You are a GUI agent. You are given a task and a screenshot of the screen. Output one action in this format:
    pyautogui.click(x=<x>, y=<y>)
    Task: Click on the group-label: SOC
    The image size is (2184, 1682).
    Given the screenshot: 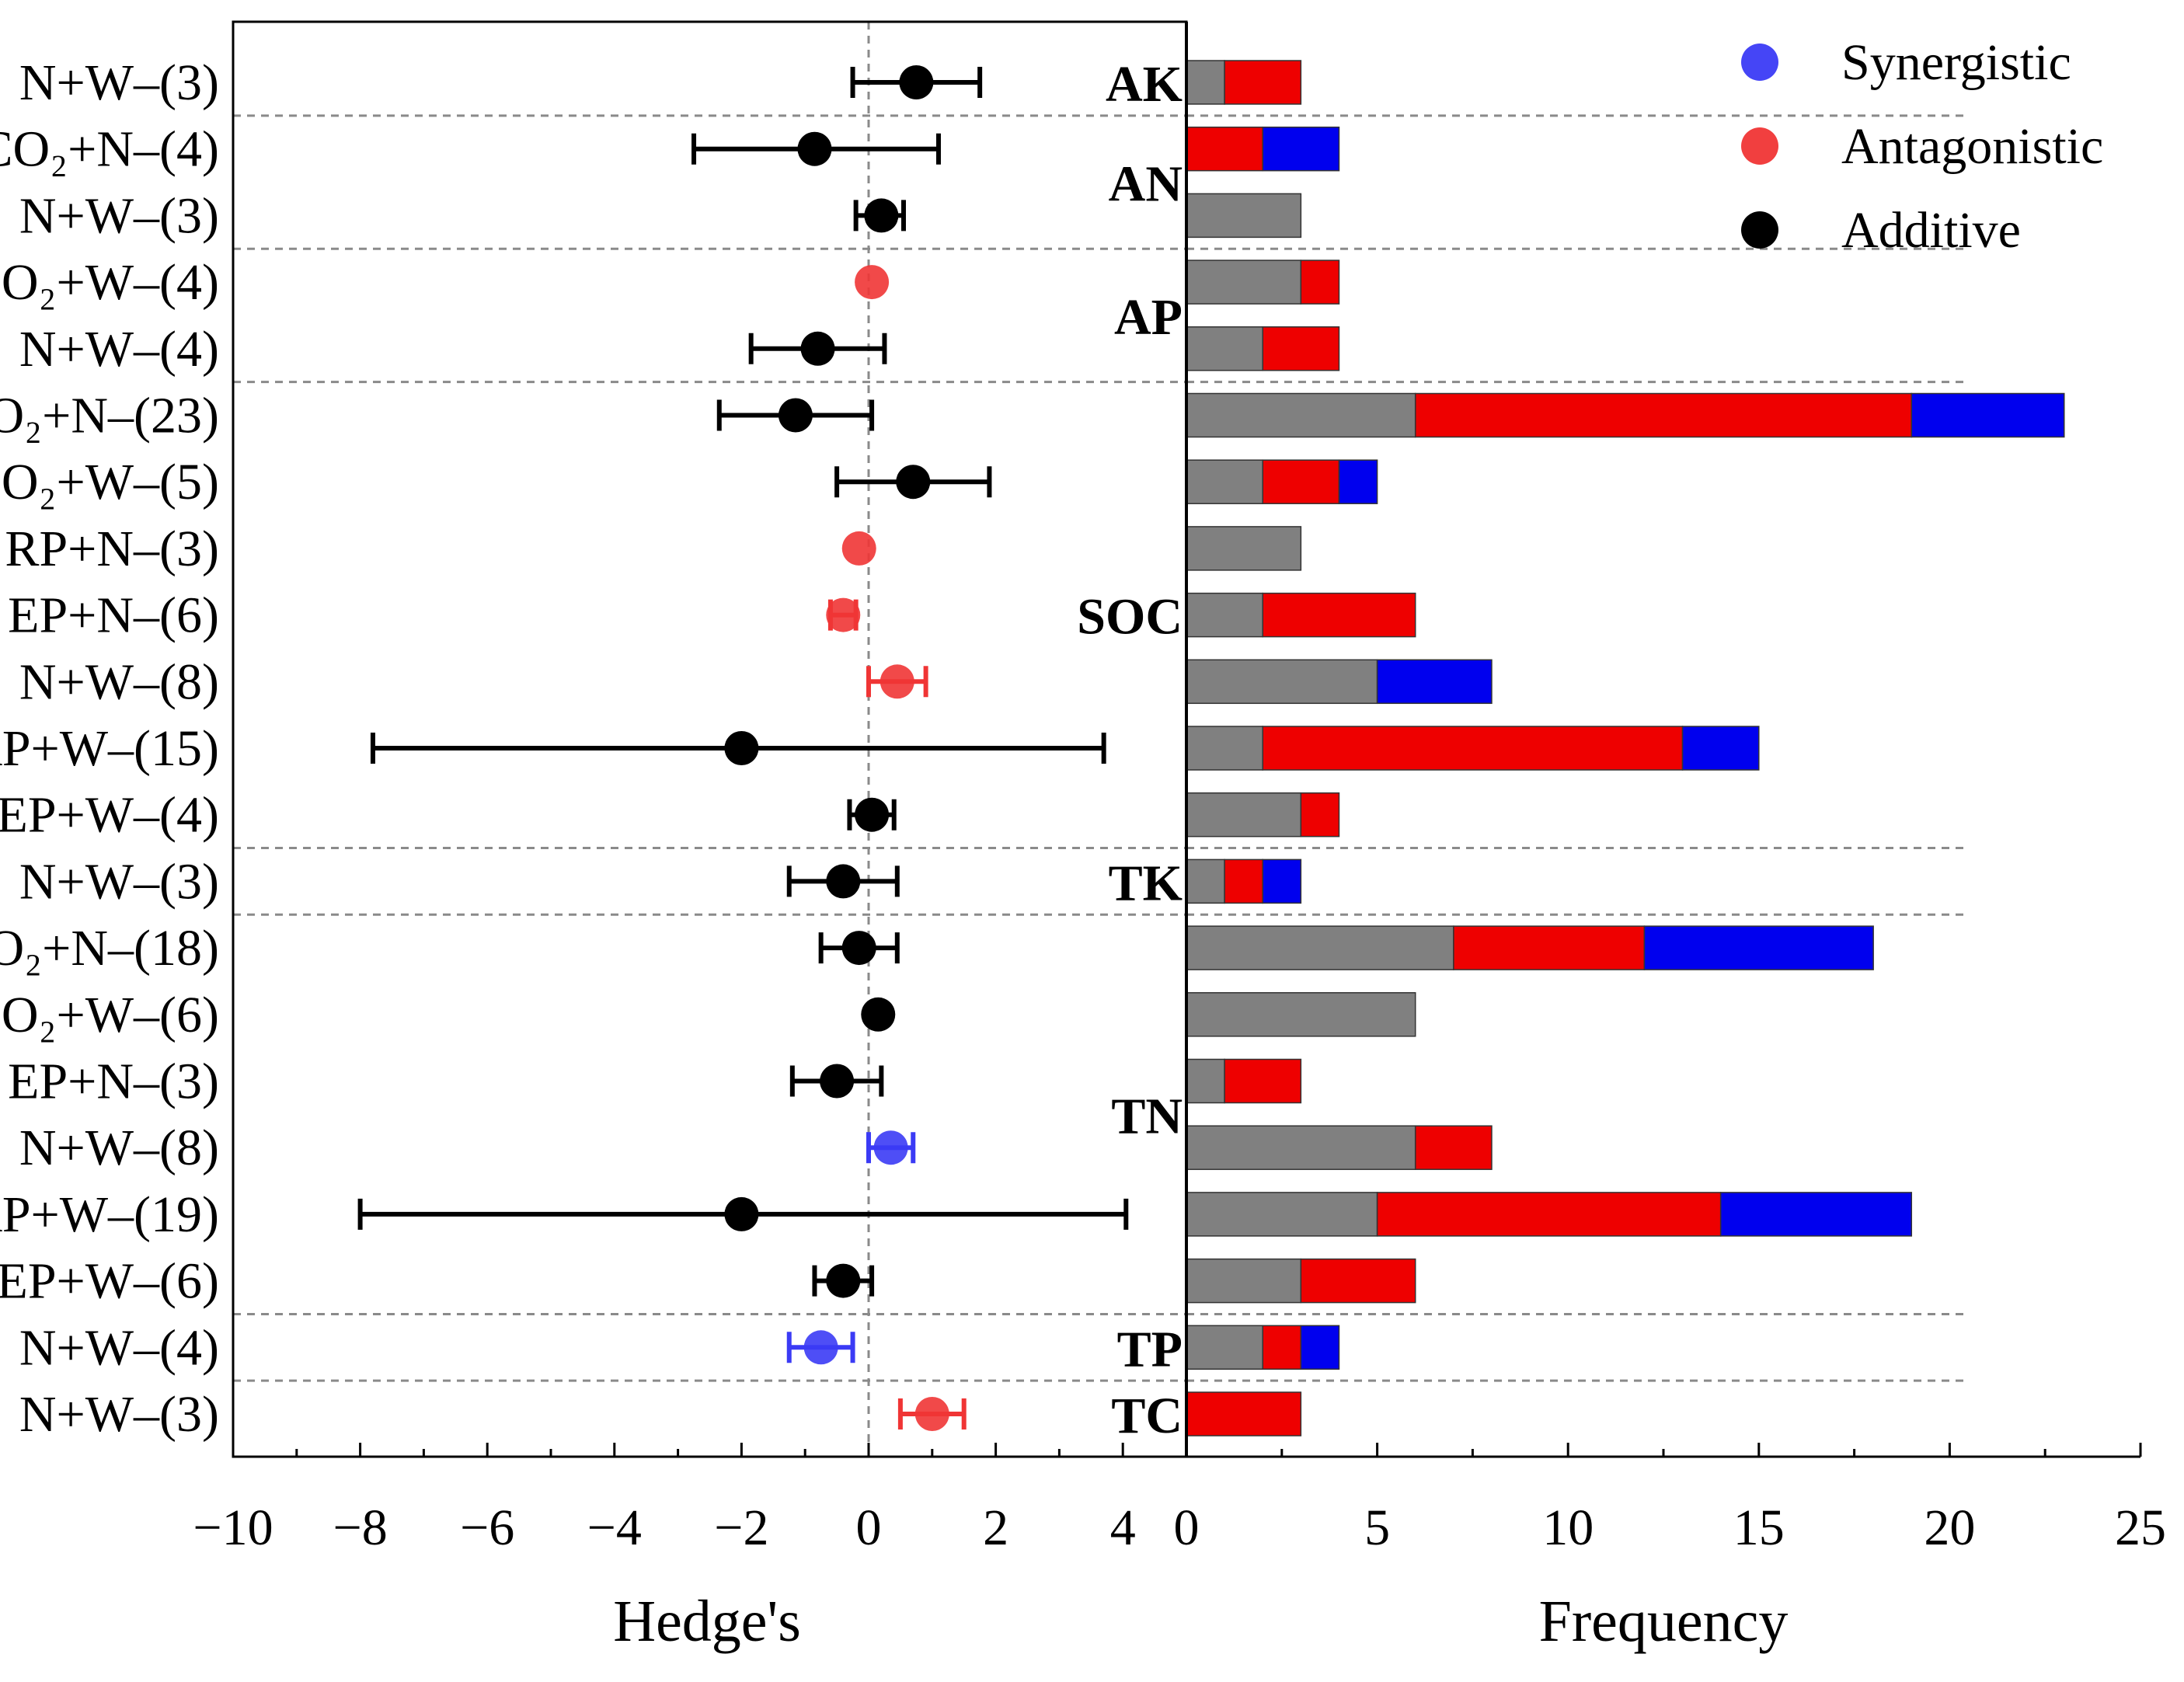 What is the action you would take?
    pyautogui.click(x=1130, y=617)
    